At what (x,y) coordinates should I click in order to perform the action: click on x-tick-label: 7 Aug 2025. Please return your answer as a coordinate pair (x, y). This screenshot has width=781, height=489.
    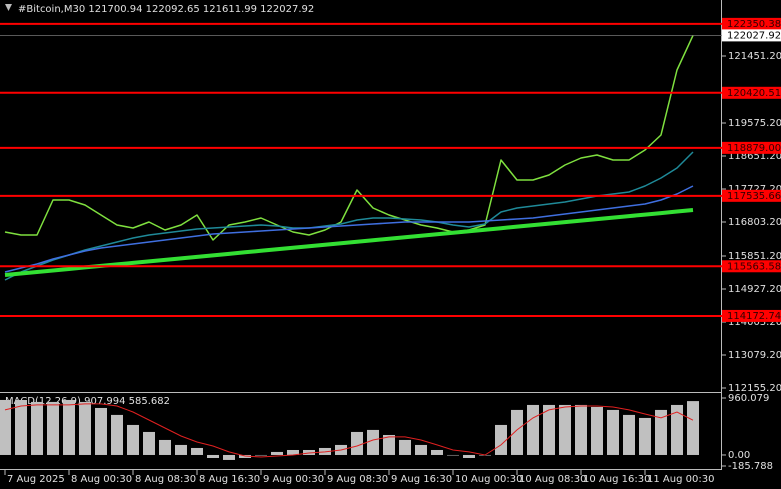
    Looking at the image, I should click on (36, 479).